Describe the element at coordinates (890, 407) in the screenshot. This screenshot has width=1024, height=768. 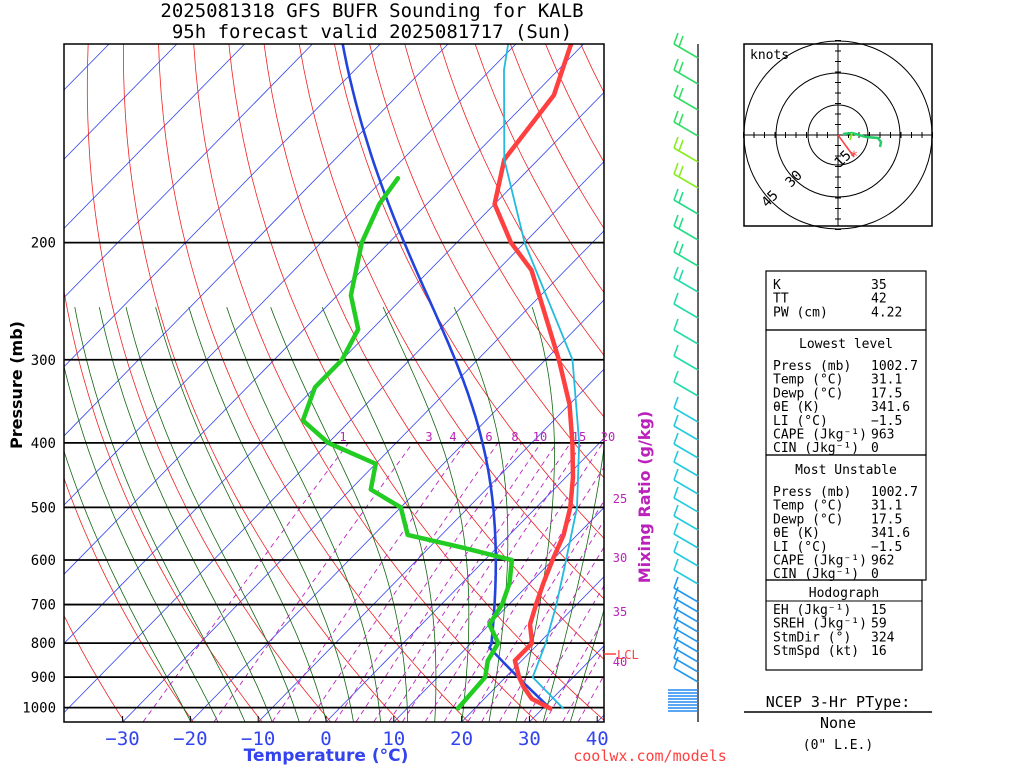
I see `lowest-value: 341.6` at that location.